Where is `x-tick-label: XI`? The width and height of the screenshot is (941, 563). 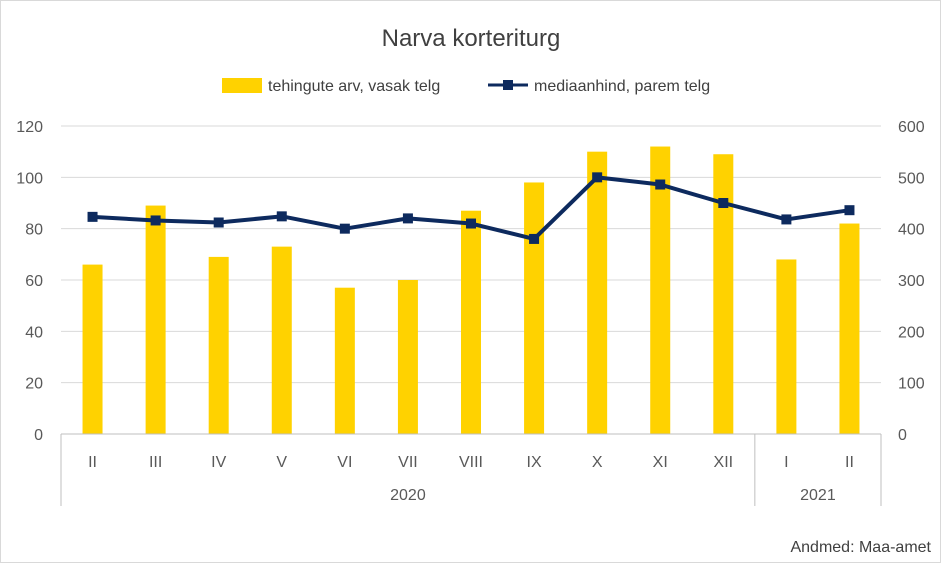
x-tick-label: XI is located at coordinates (660, 462).